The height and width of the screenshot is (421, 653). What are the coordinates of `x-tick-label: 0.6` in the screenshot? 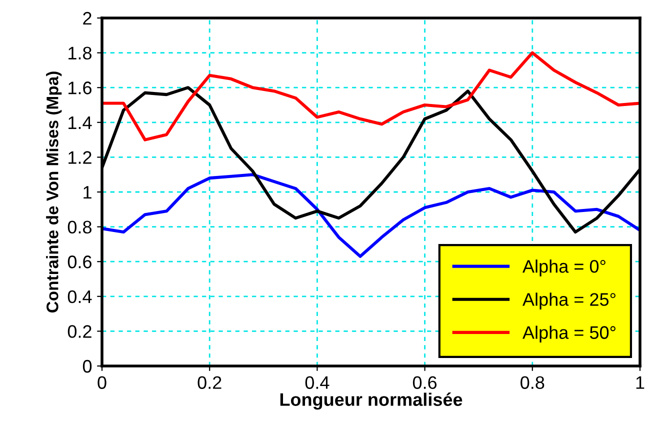 It's located at (424, 382).